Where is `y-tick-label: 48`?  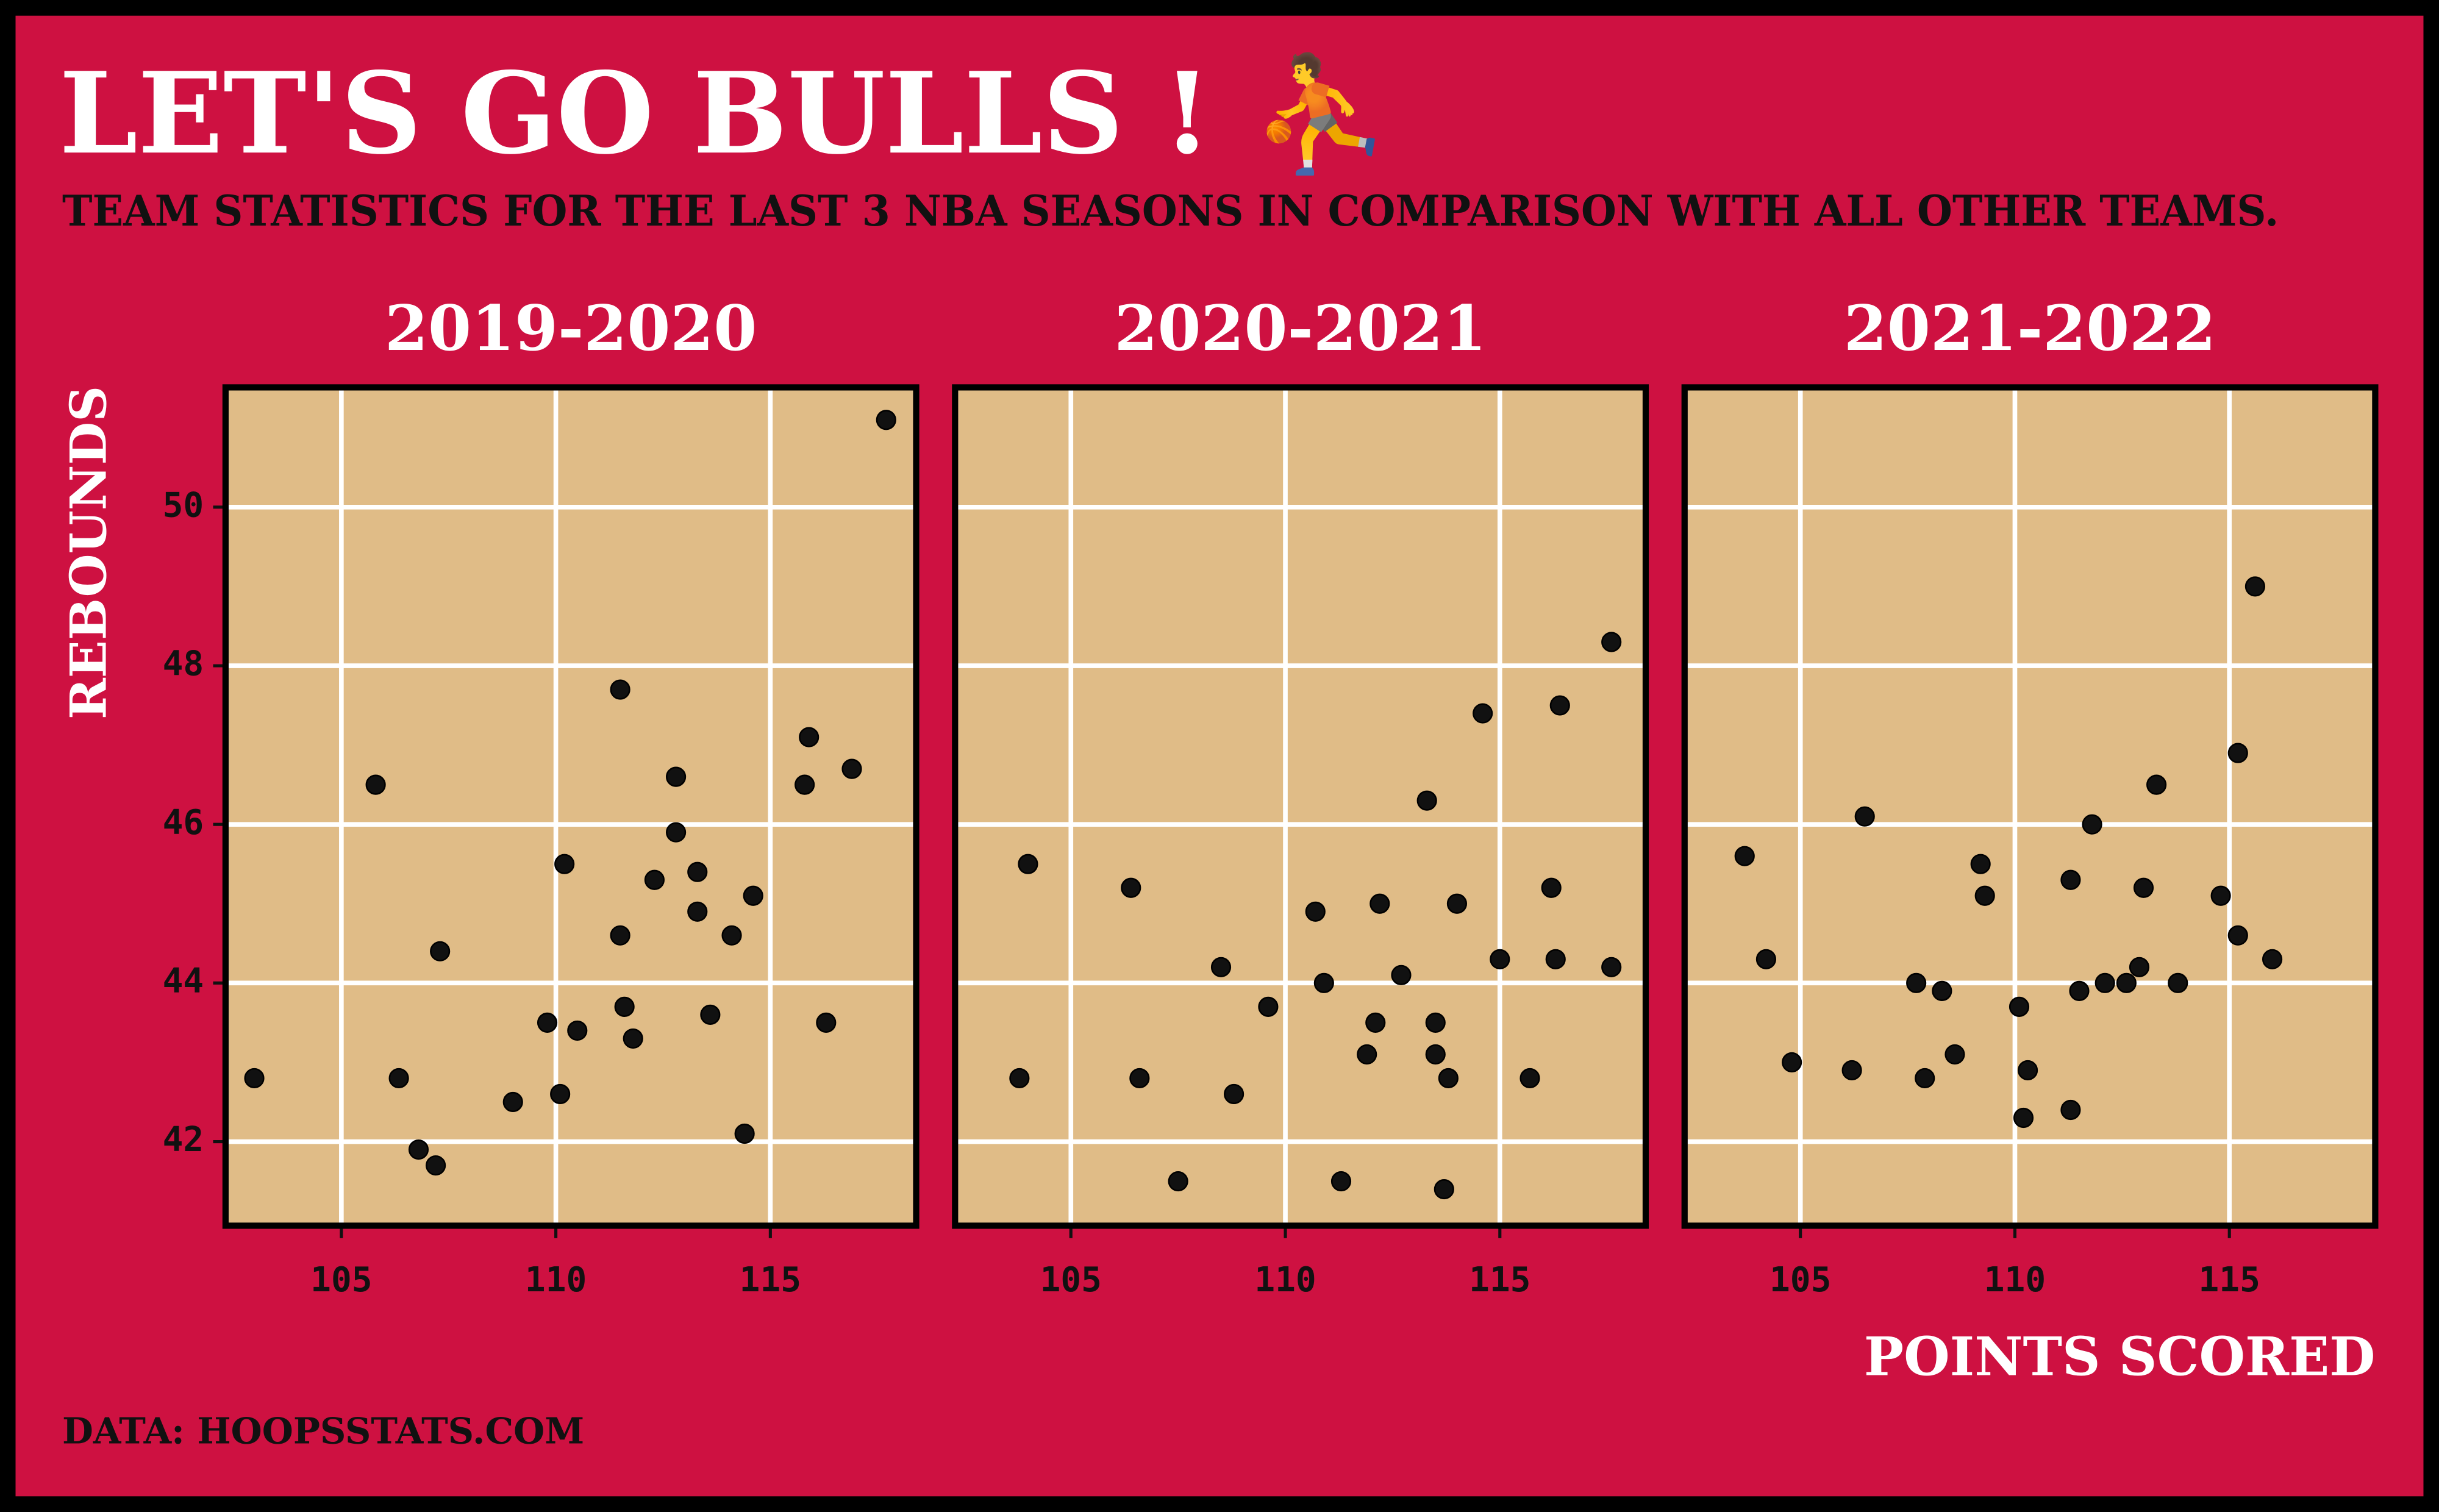 y-tick-label: 48 is located at coordinates (184, 664).